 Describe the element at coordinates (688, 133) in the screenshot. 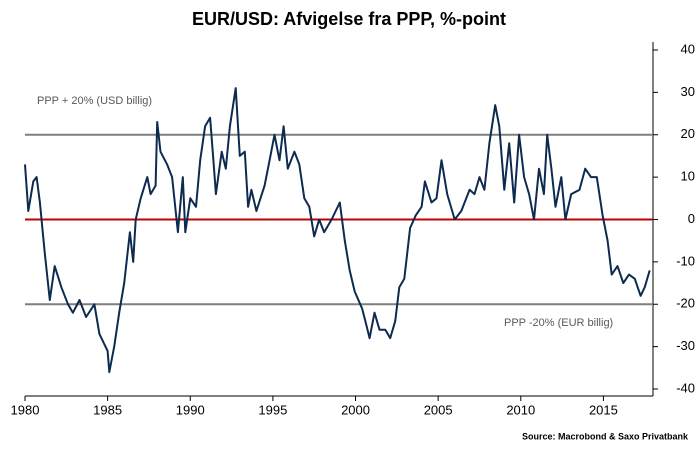

I see `y-tick-label: 20` at that location.